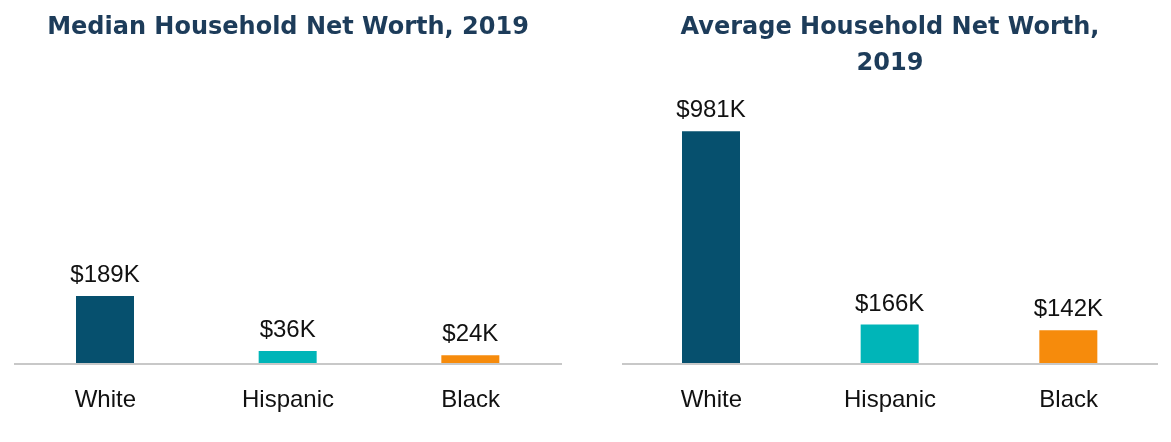 Image resolution: width=1171 pixels, height=442 pixels. Describe the element at coordinates (890, 44) in the screenshot. I see `chart-title: Average Household Net Worth, 2019` at that location.